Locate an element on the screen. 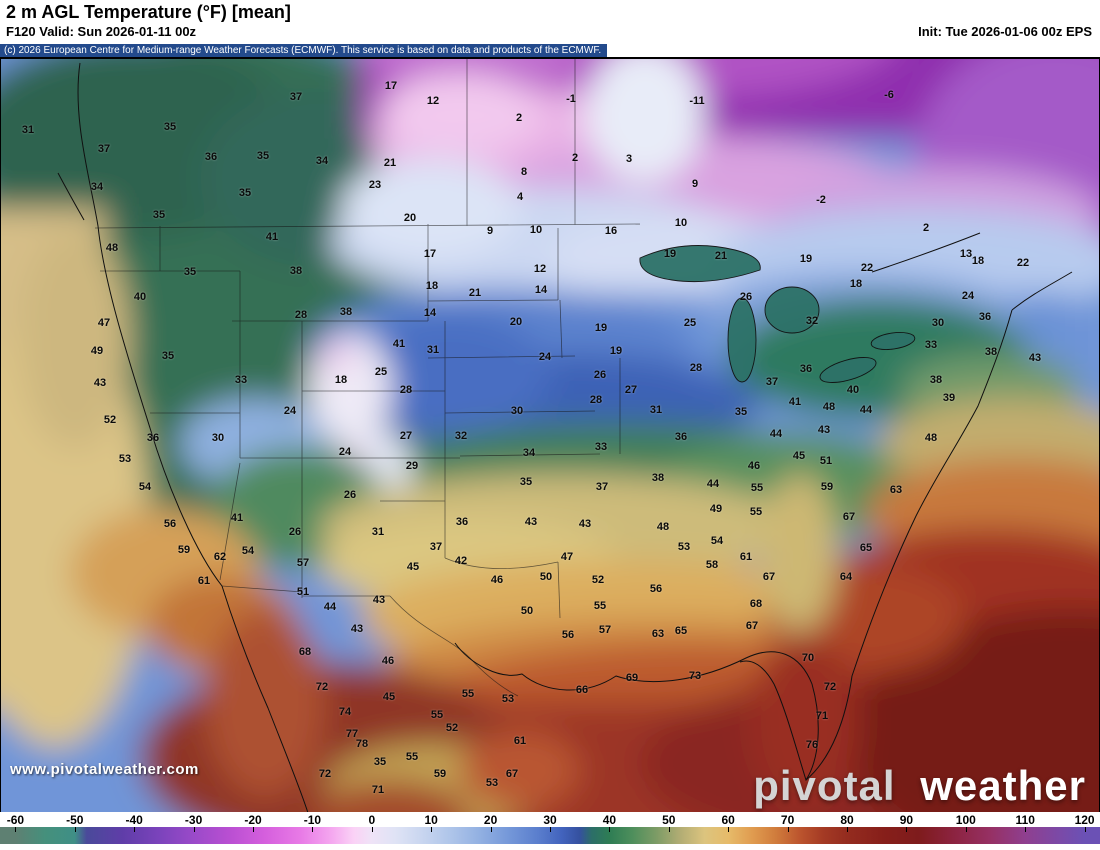  colorbar-tick-label: -50 is located at coordinates (75, 820).